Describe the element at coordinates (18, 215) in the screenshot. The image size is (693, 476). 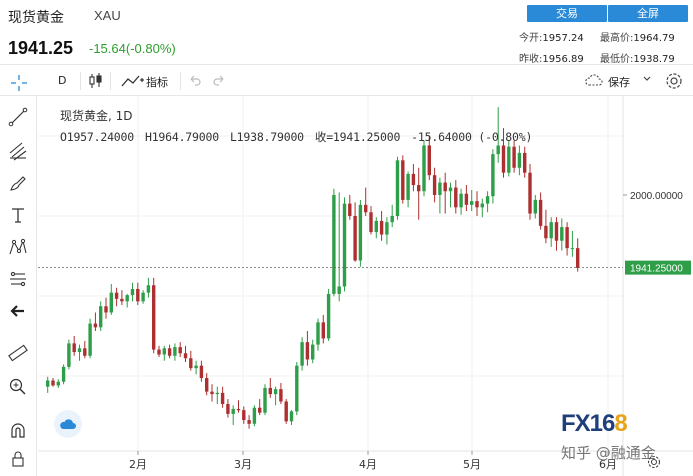
I see `text-tool-icon` at that location.